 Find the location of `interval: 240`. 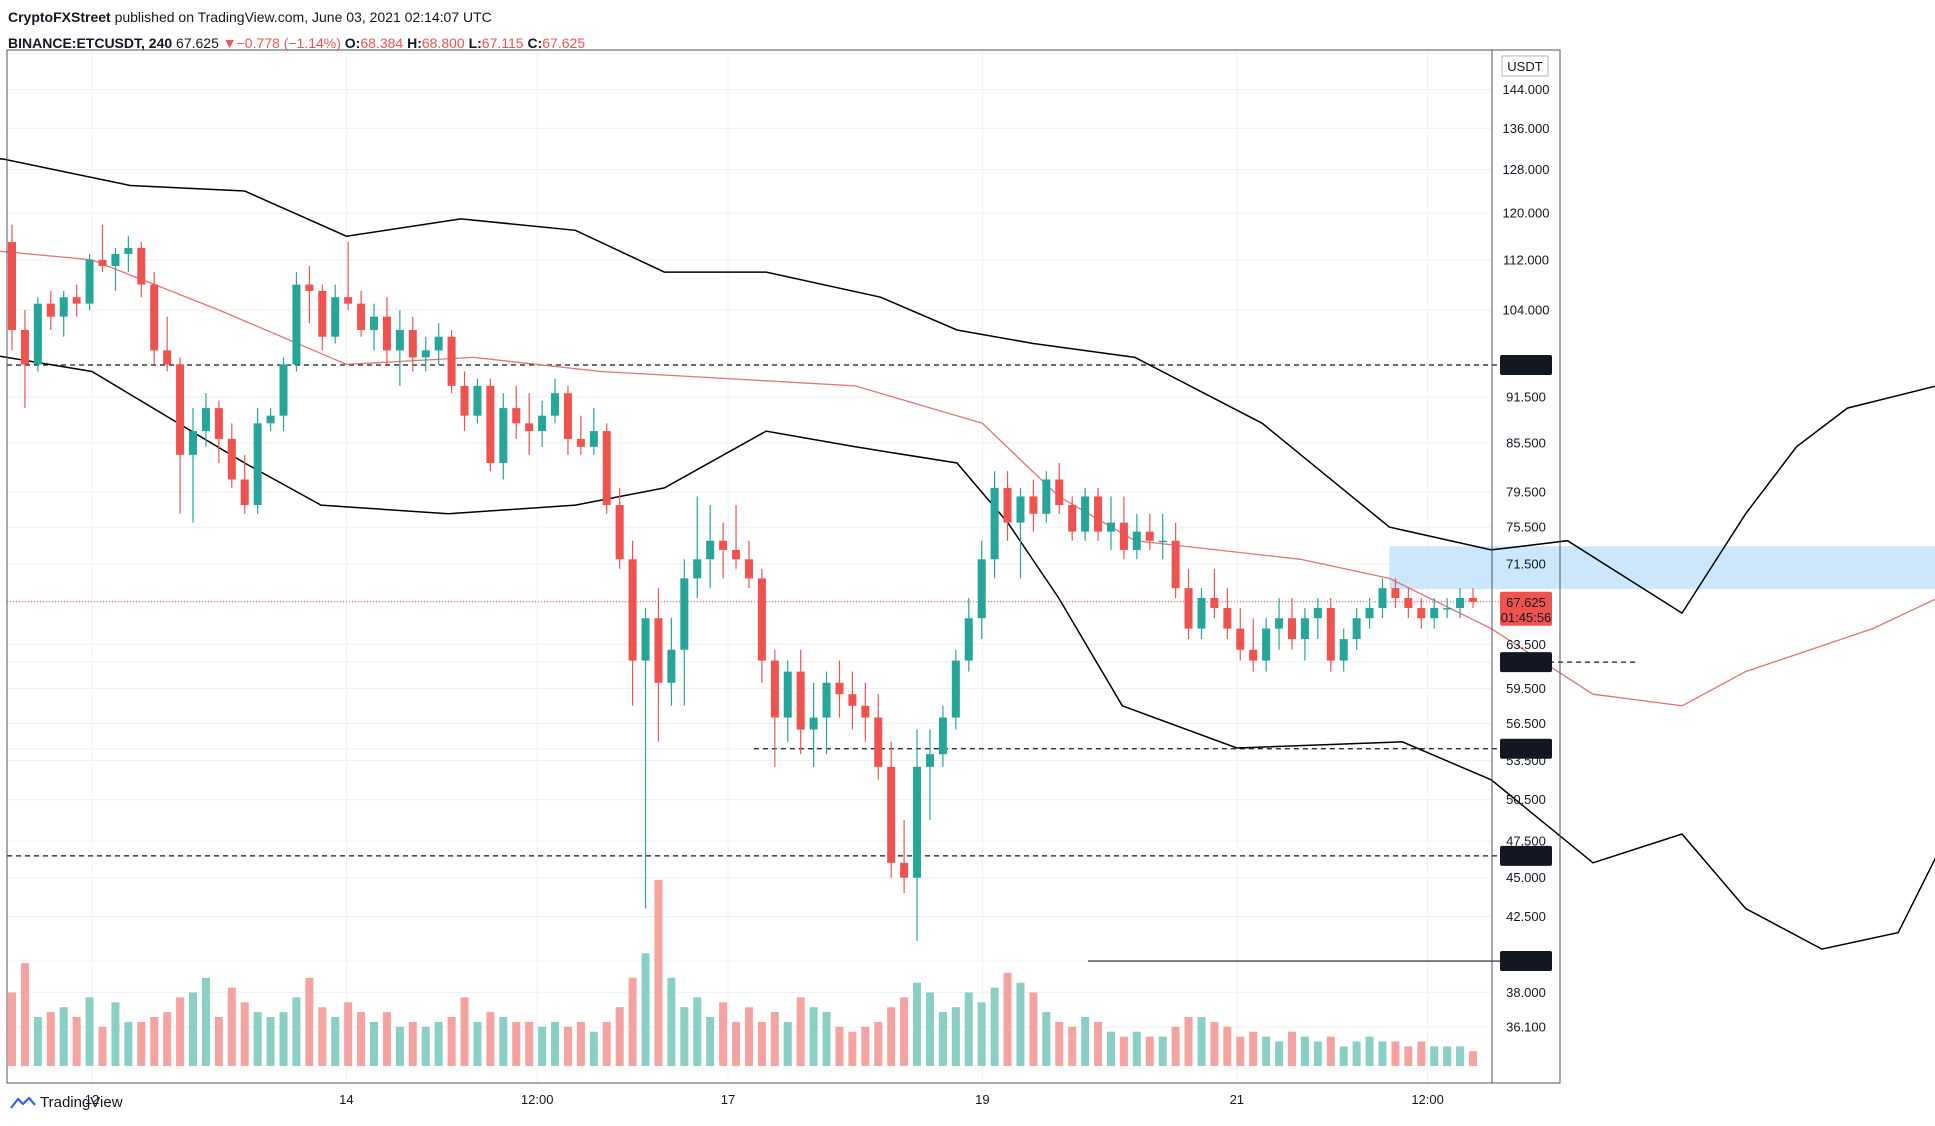

interval: 240 is located at coordinates (160, 43).